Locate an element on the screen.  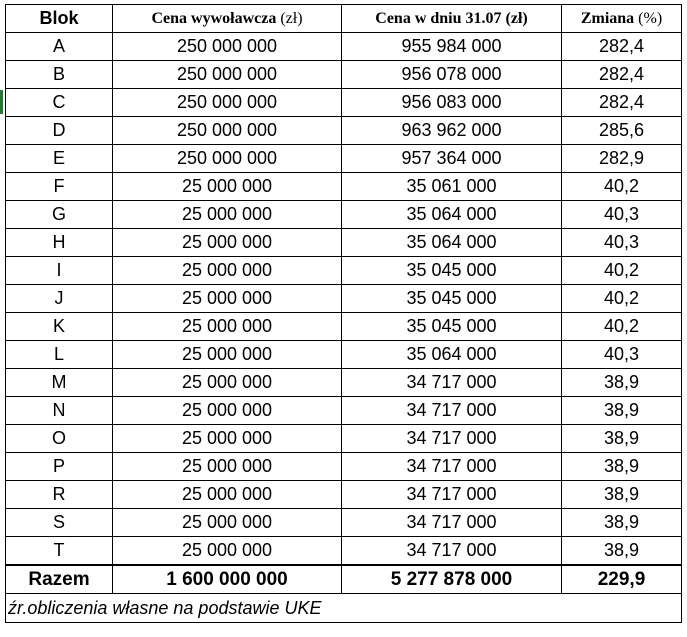
cell-blok: S is located at coordinates (59, 522).